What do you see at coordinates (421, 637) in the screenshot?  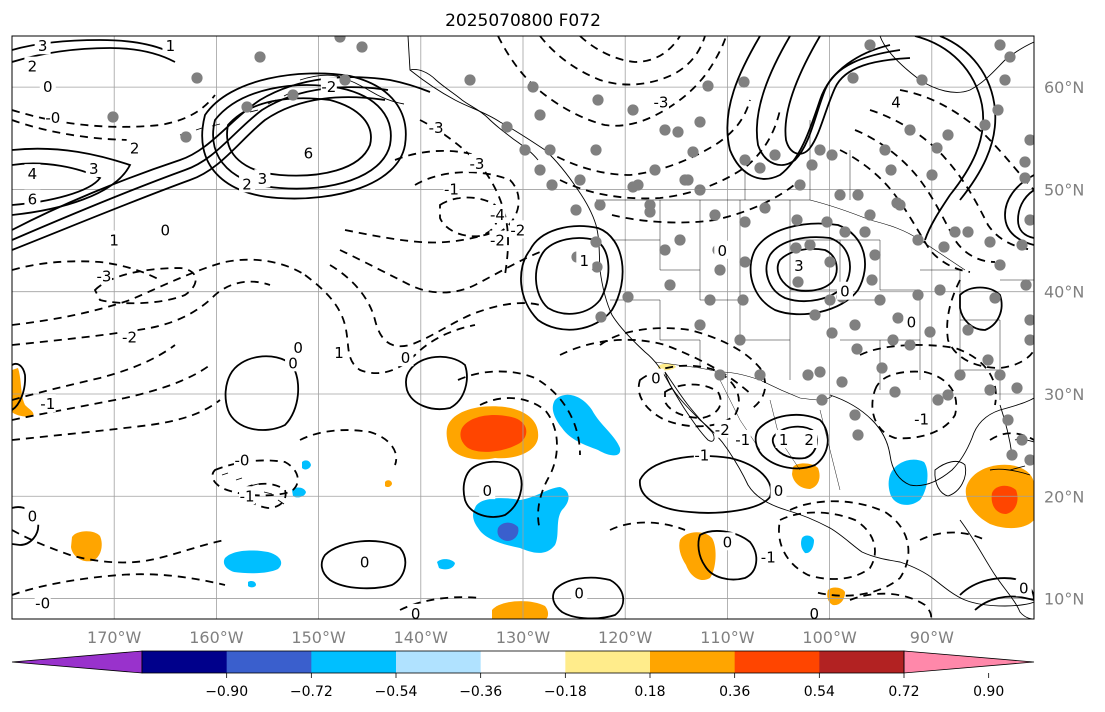 I see `longitude-tick-label: 140°W` at bounding box center [421, 637].